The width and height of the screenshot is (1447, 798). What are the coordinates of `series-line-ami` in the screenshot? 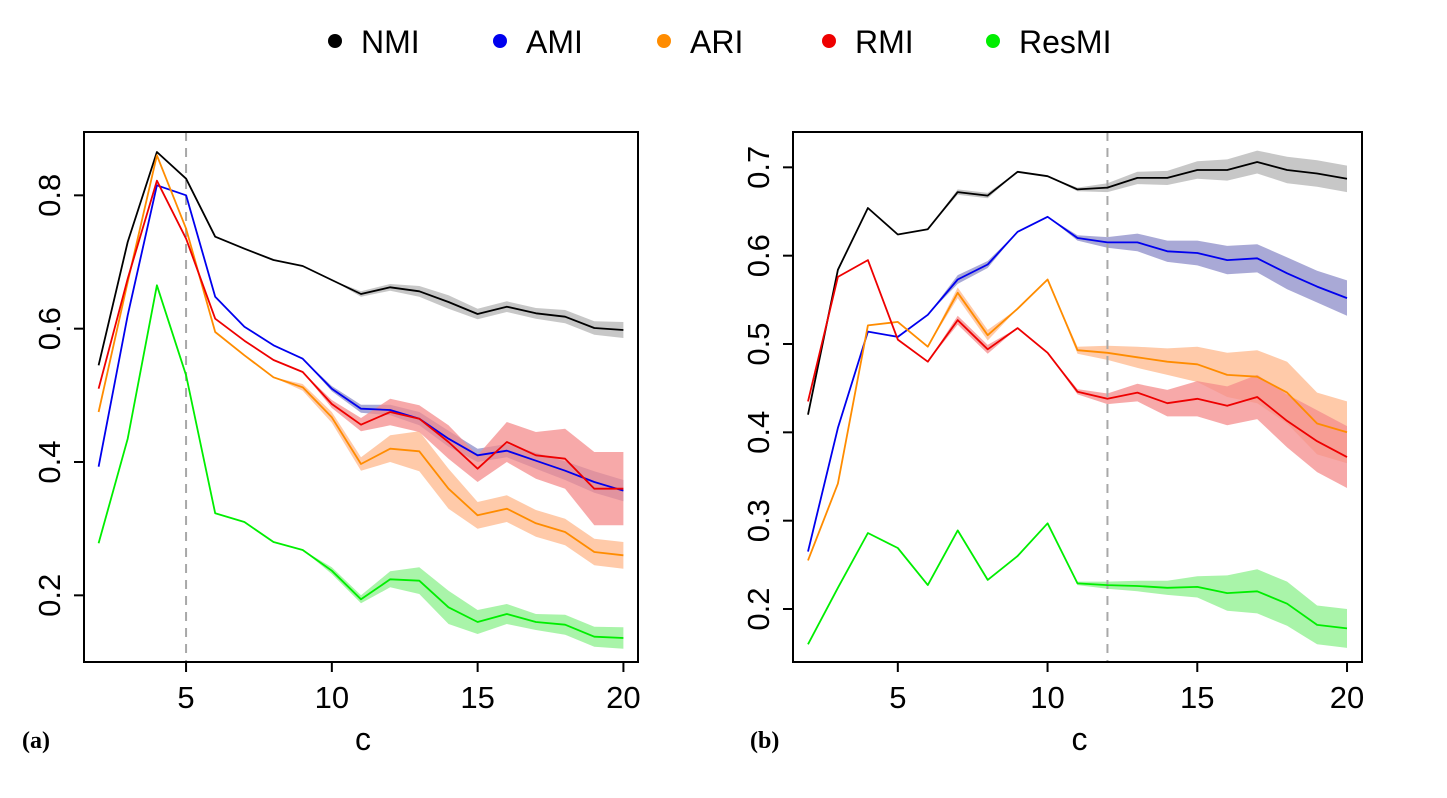 It's located at (360, 338).